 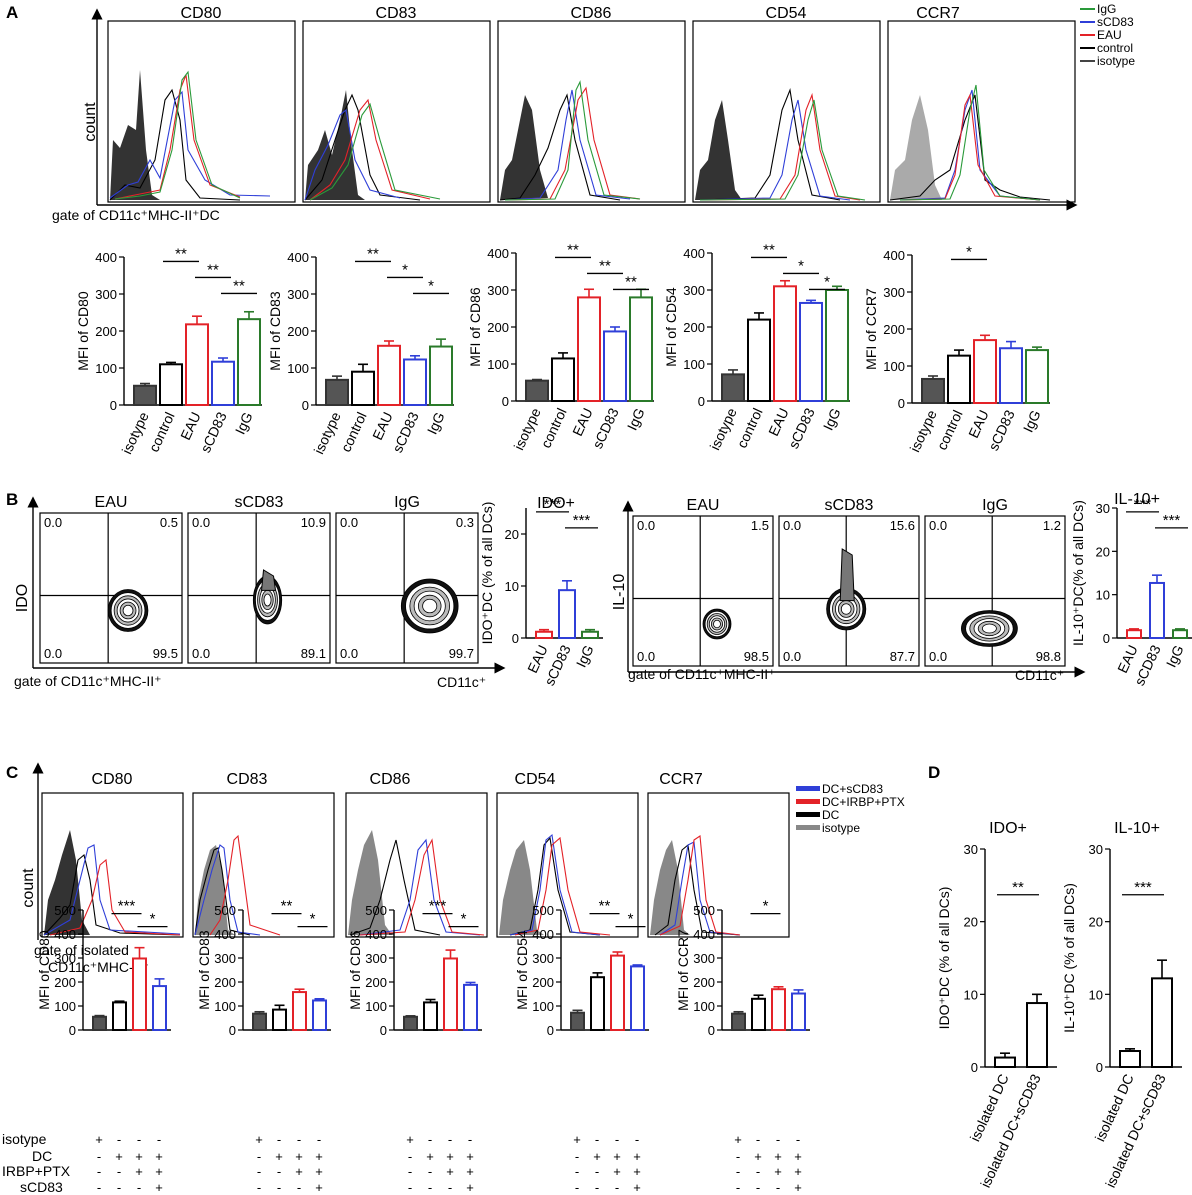 What do you see at coordinates (971, 849) in the screenshot?
I see `y-tick-label: 30` at bounding box center [971, 849].